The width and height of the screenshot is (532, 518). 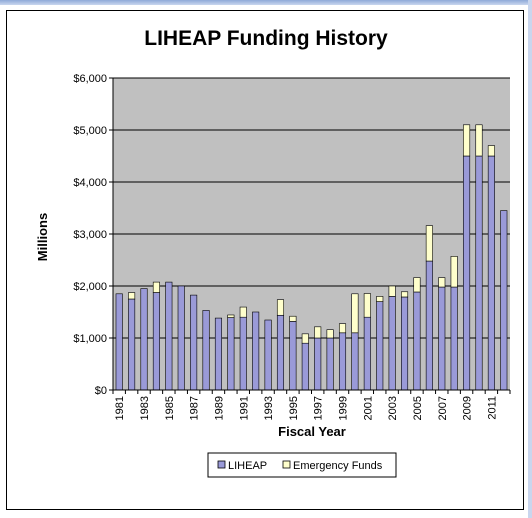 What do you see at coordinates (132, 344) in the screenshot?
I see `bar-liheap-1982` at bounding box center [132, 344].